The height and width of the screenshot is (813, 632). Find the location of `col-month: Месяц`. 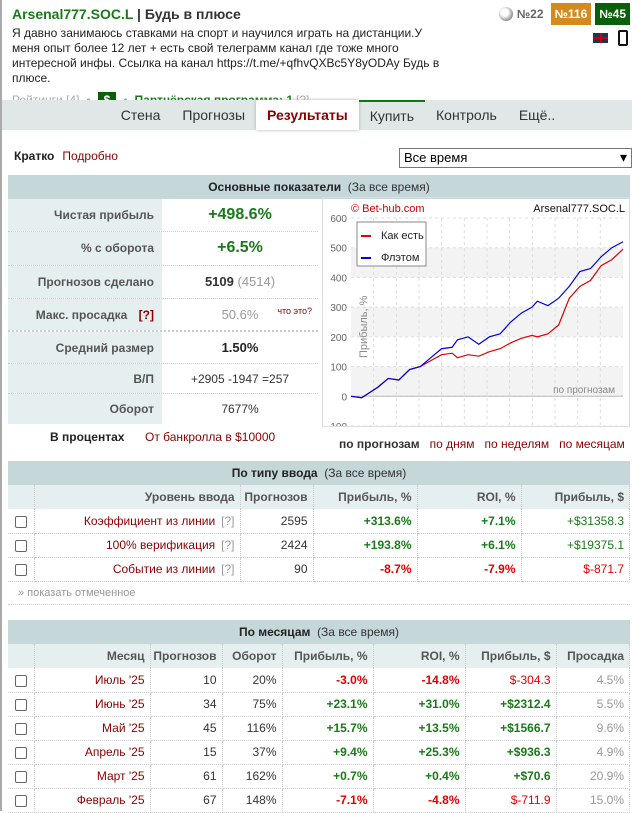

col-month: Месяц is located at coordinates (92, 656).